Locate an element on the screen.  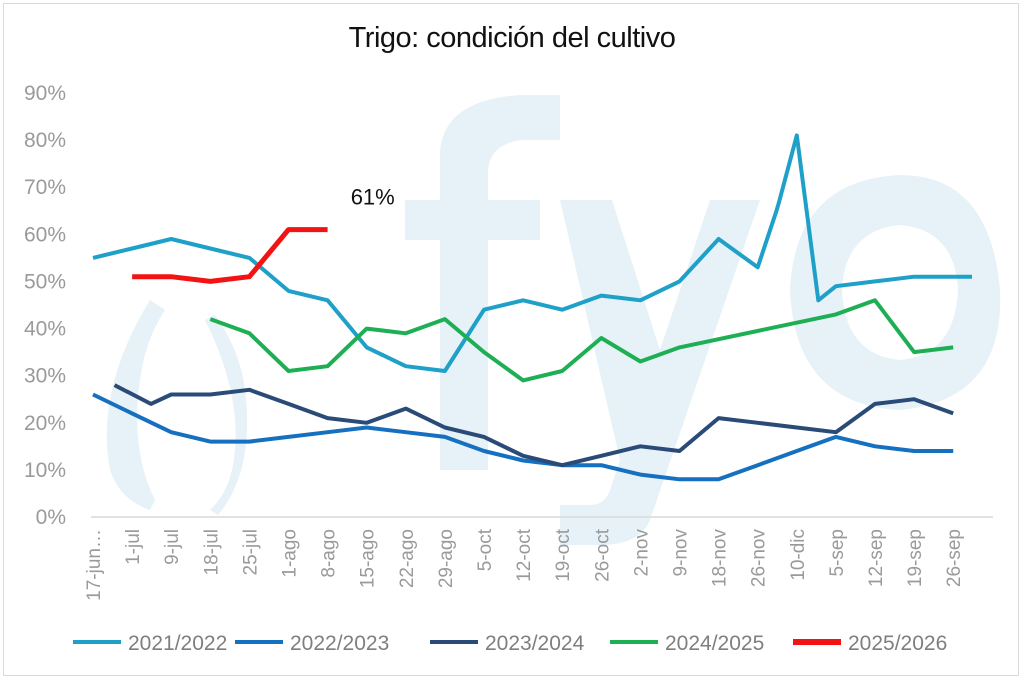
x-tick-label: 19-sep is located at coordinates (915, 558).